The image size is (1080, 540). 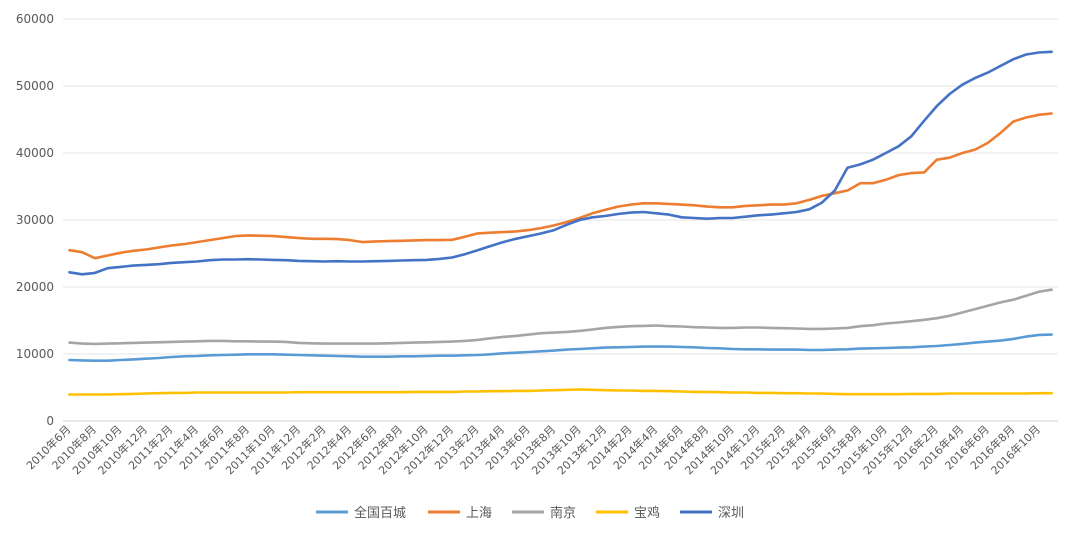 I want to click on legend-label-2: 南京, so click(x=563, y=513).